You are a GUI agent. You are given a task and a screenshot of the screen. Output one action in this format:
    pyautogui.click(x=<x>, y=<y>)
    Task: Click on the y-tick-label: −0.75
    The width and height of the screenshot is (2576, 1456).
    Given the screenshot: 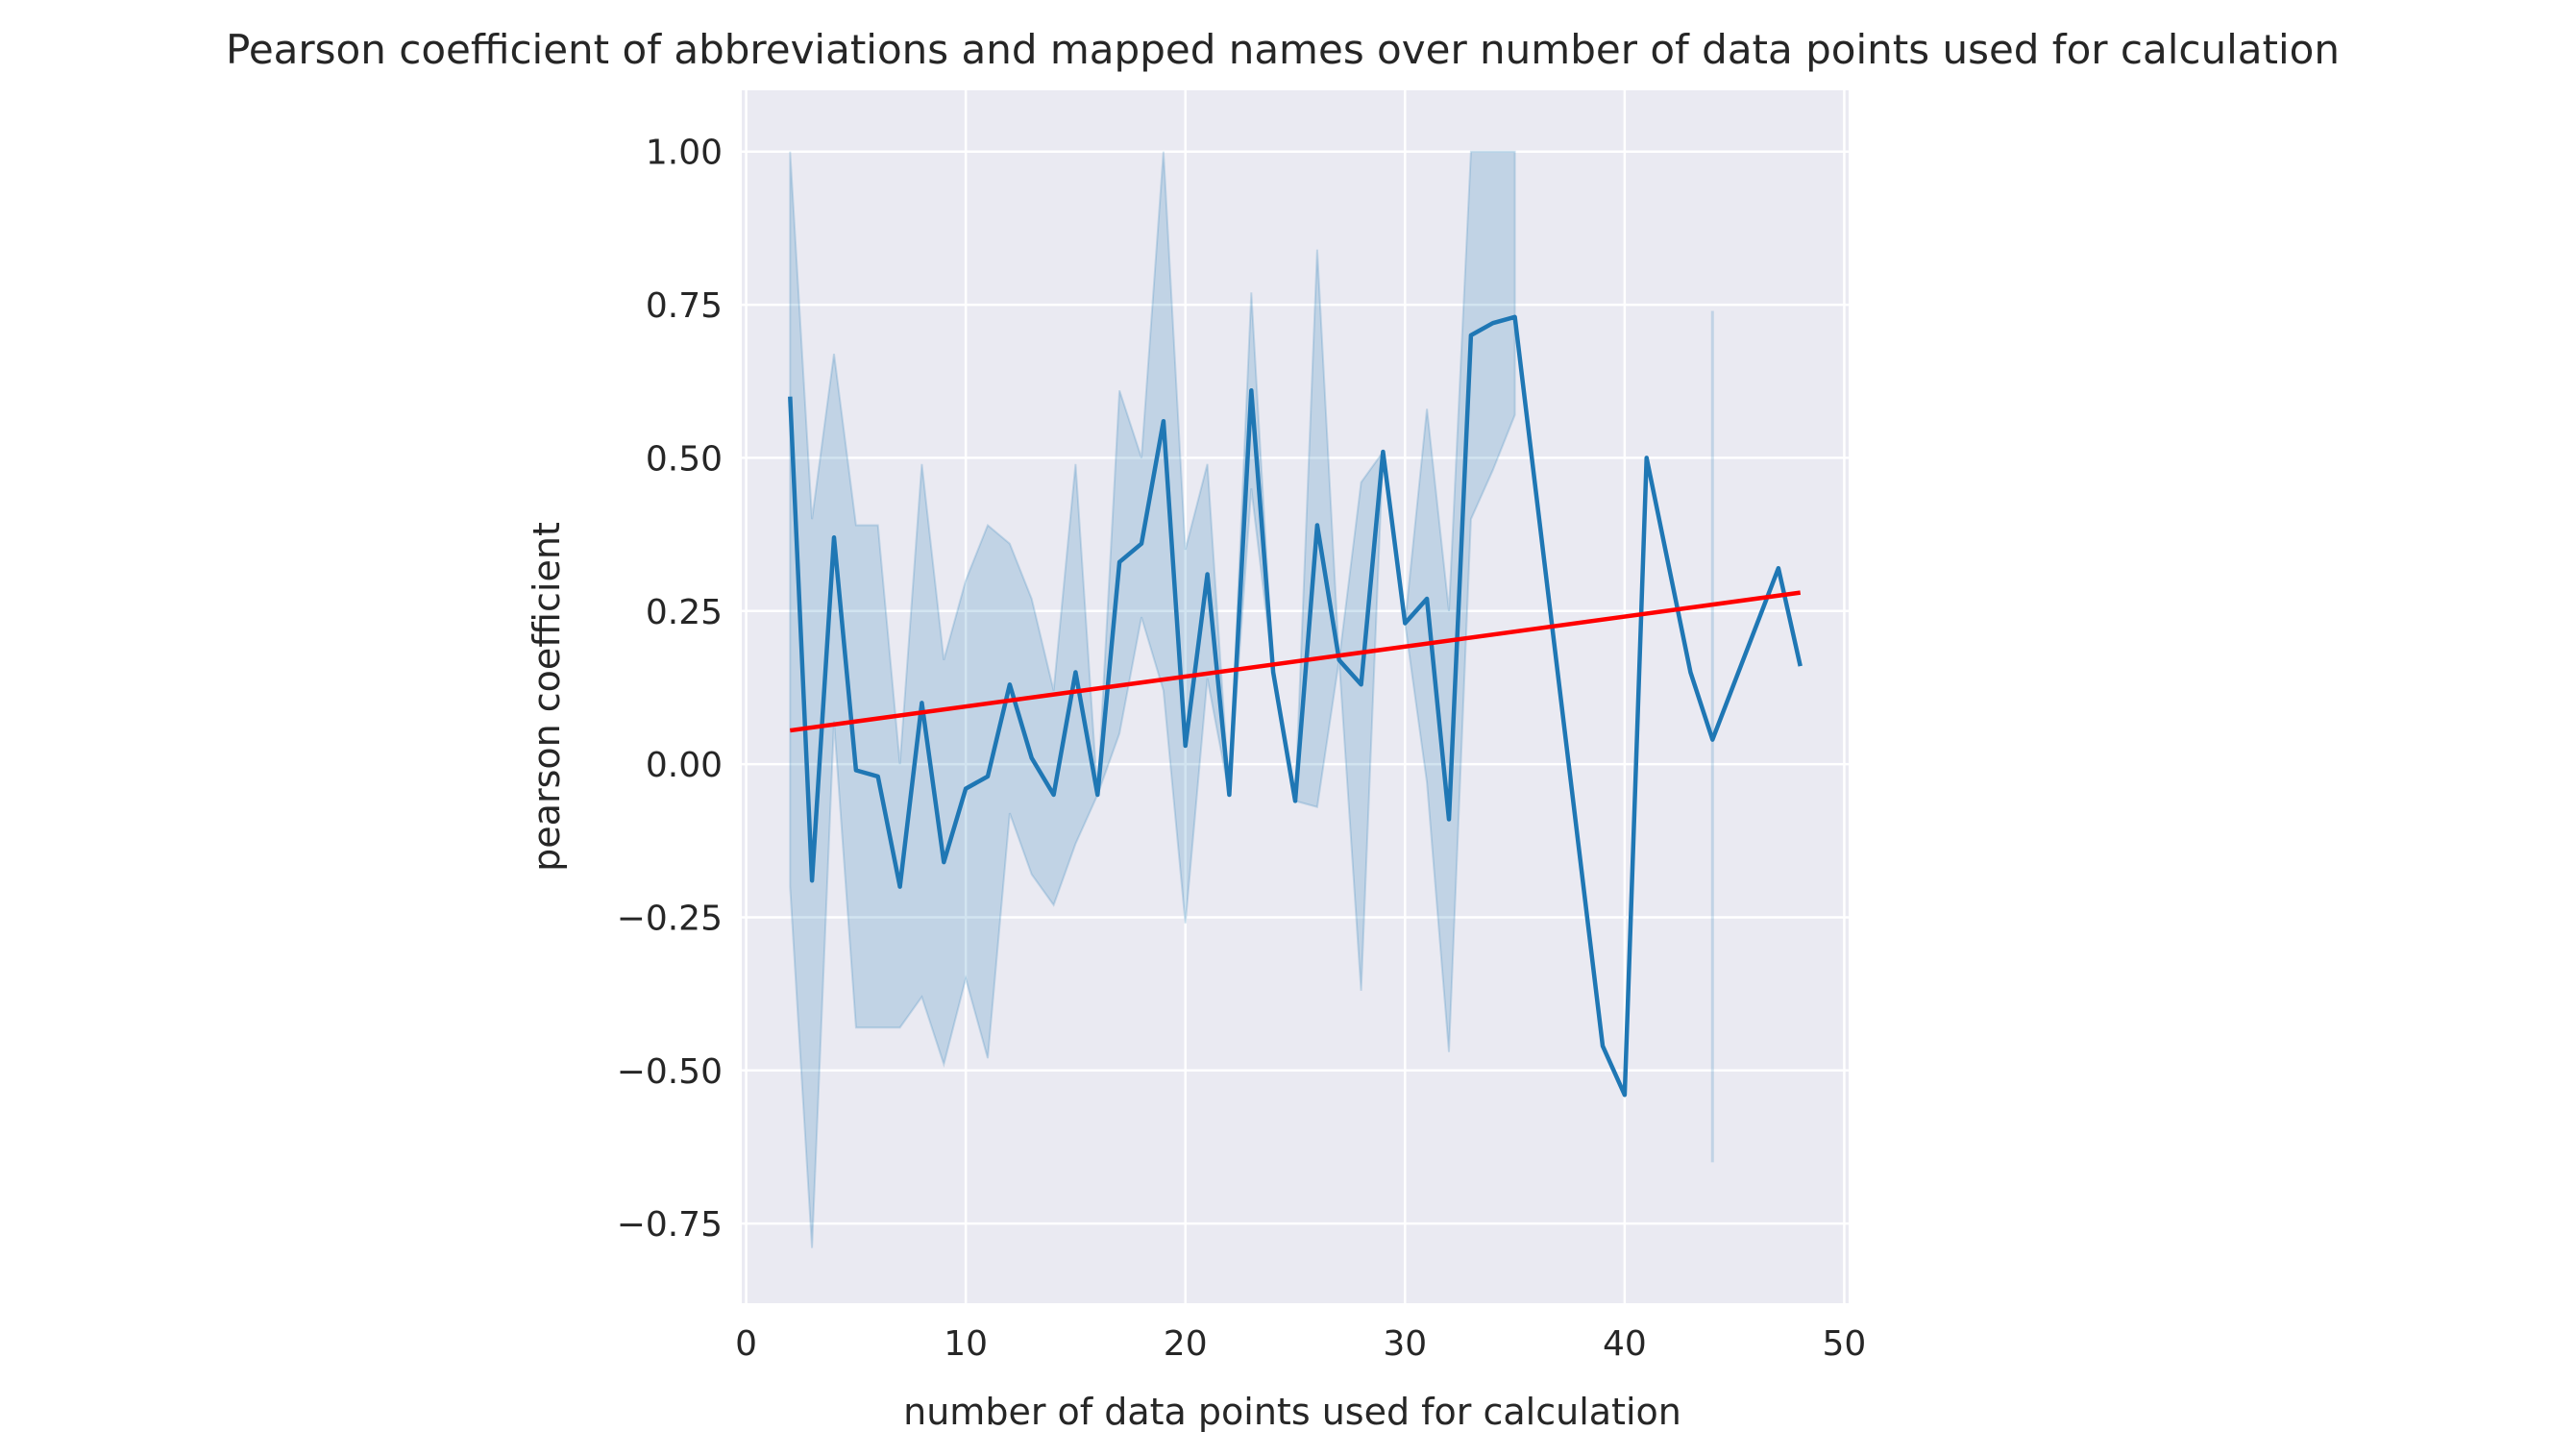 What is the action you would take?
    pyautogui.click(x=670, y=1225)
    